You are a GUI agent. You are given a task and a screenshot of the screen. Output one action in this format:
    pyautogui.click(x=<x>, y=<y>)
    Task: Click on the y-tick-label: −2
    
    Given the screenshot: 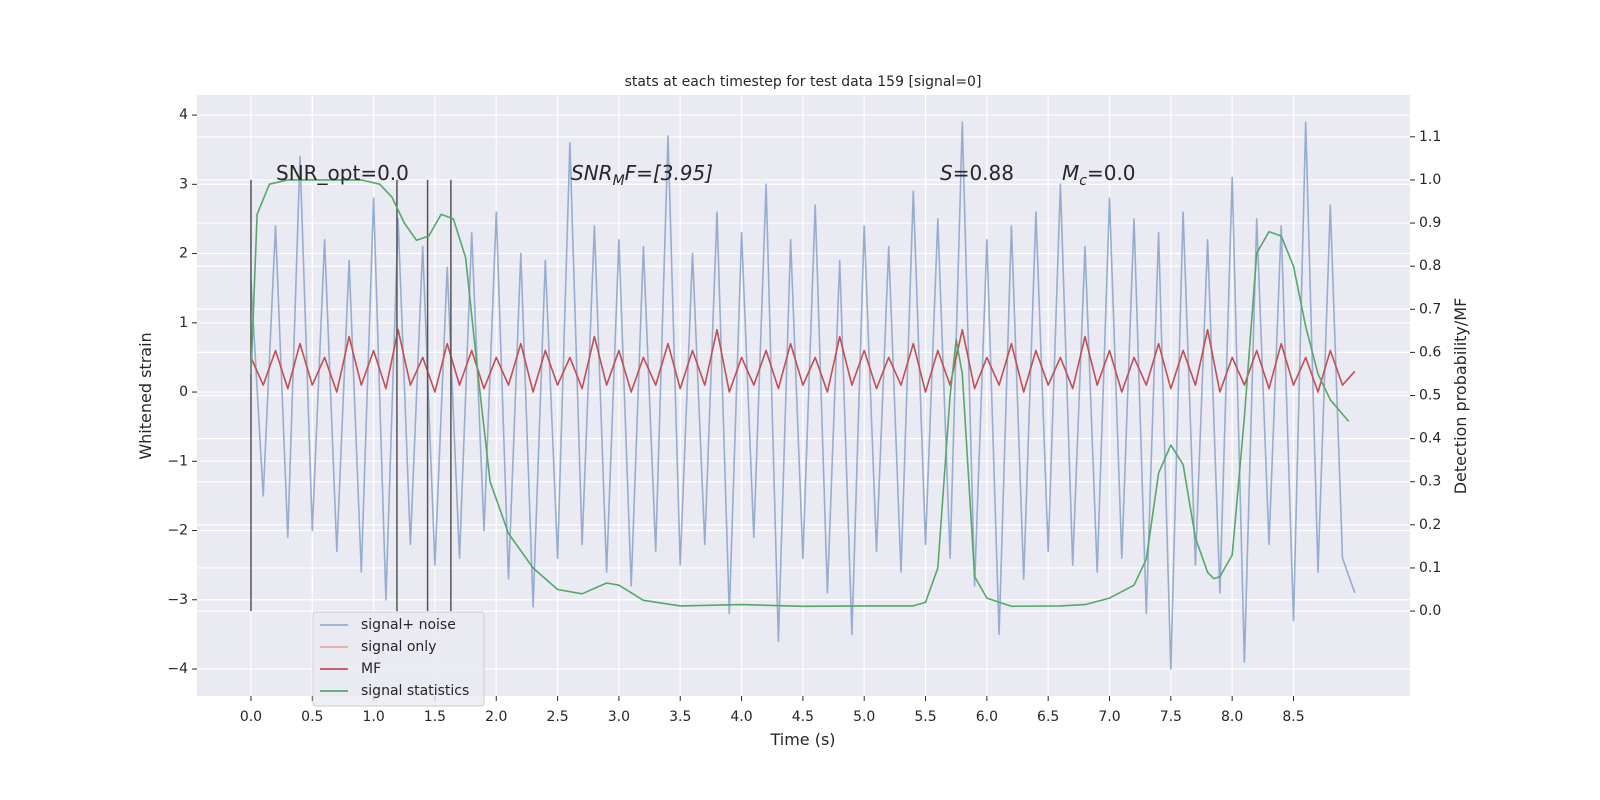 What is the action you would take?
    pyautogui.click(x=177, y=531)
    